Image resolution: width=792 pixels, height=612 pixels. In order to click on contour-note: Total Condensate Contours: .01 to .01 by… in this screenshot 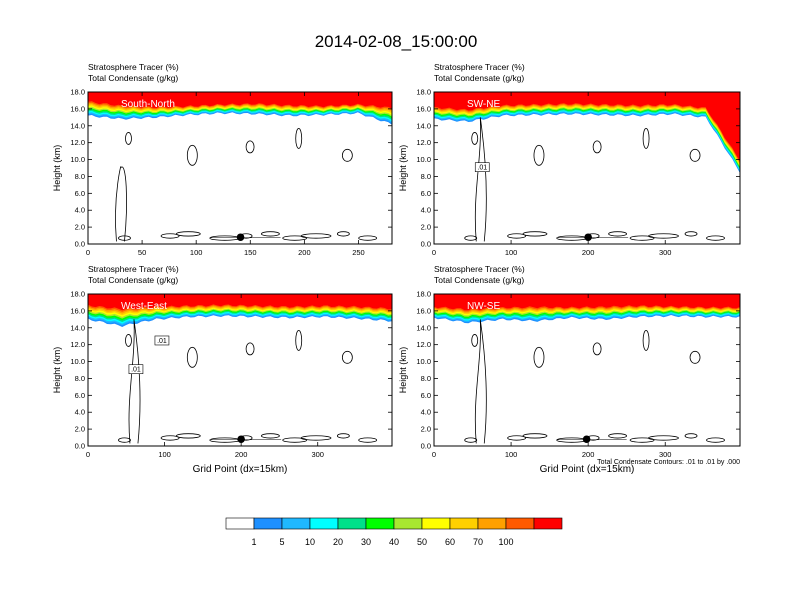, I will do `click(668, 462)`.